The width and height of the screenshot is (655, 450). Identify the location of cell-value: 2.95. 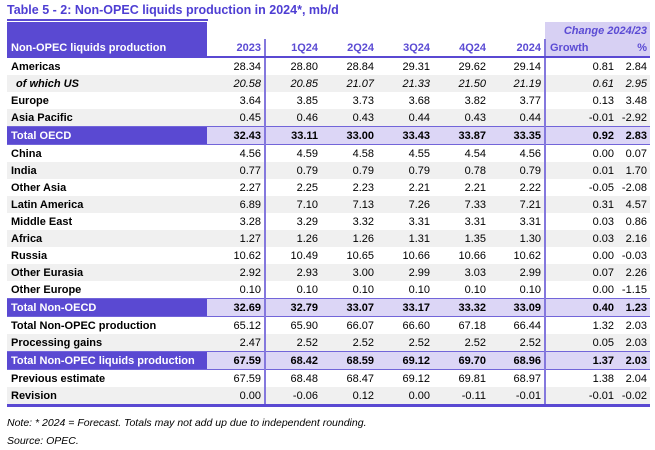
(633, 83).